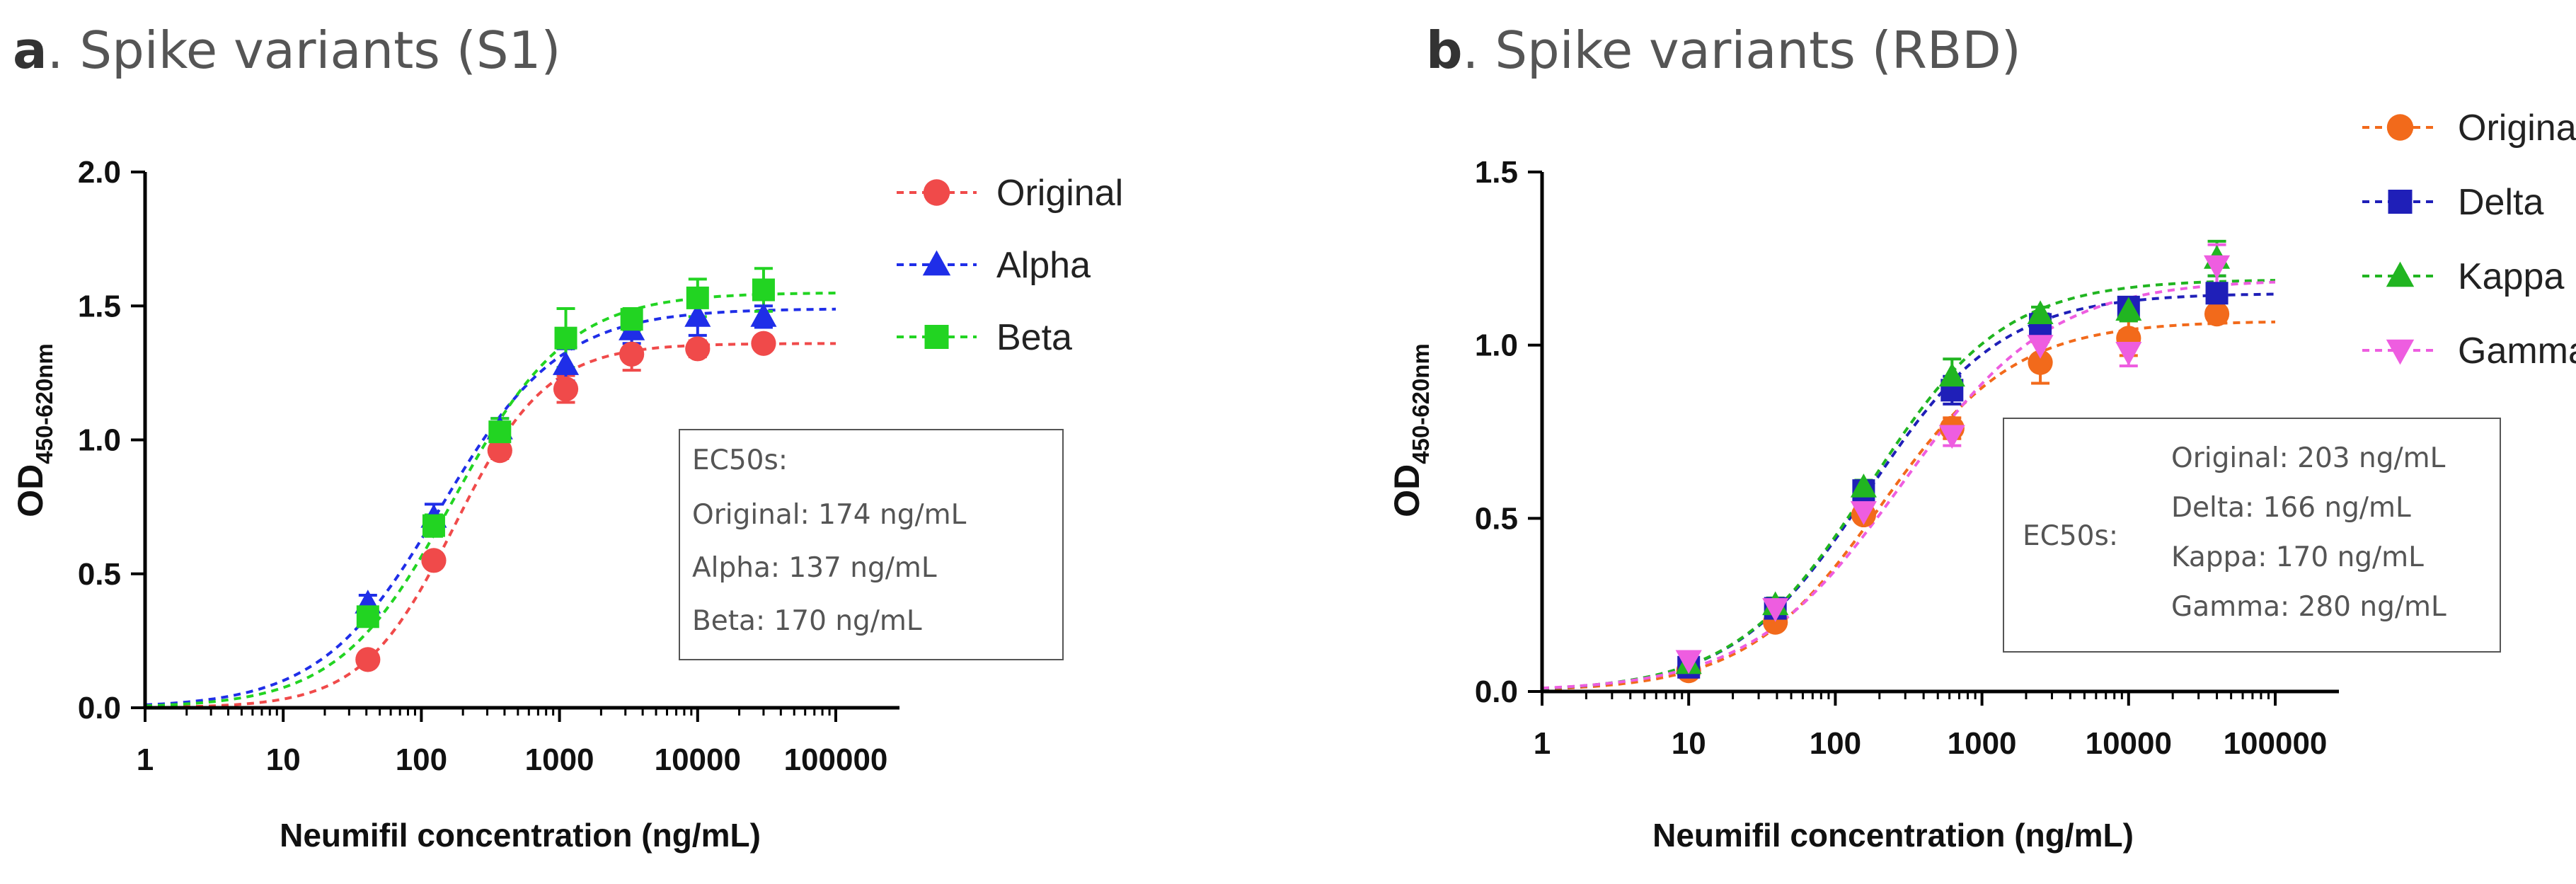 The image size is (2576, 884). I want to click on panel-a-y-ticks: 0.0 0.5 1.0 1.5 2.0, so click(112, 440).